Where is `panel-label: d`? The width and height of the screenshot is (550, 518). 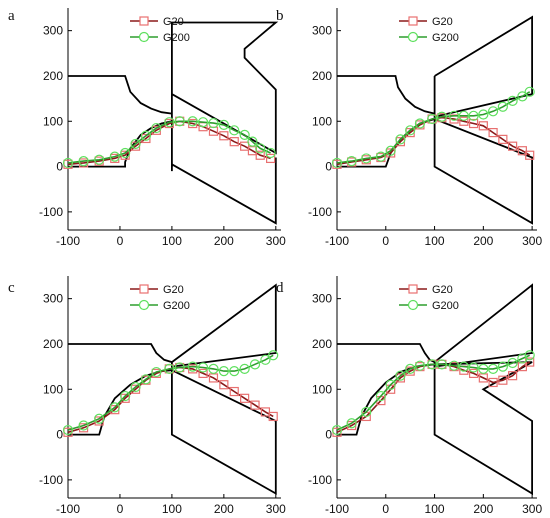
panel-label: d is located at coordinates (280, 288).